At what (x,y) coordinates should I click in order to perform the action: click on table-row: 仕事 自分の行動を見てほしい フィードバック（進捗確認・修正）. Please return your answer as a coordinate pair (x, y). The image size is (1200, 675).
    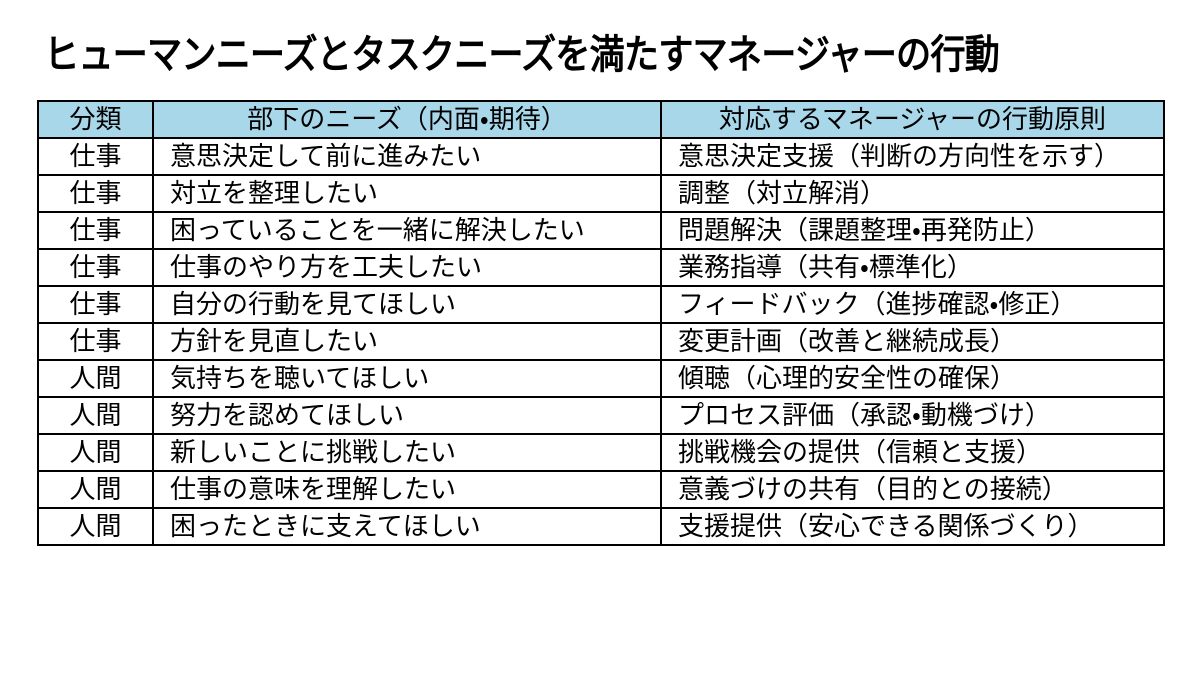
    Looking at the image, I should click on (601, 304).